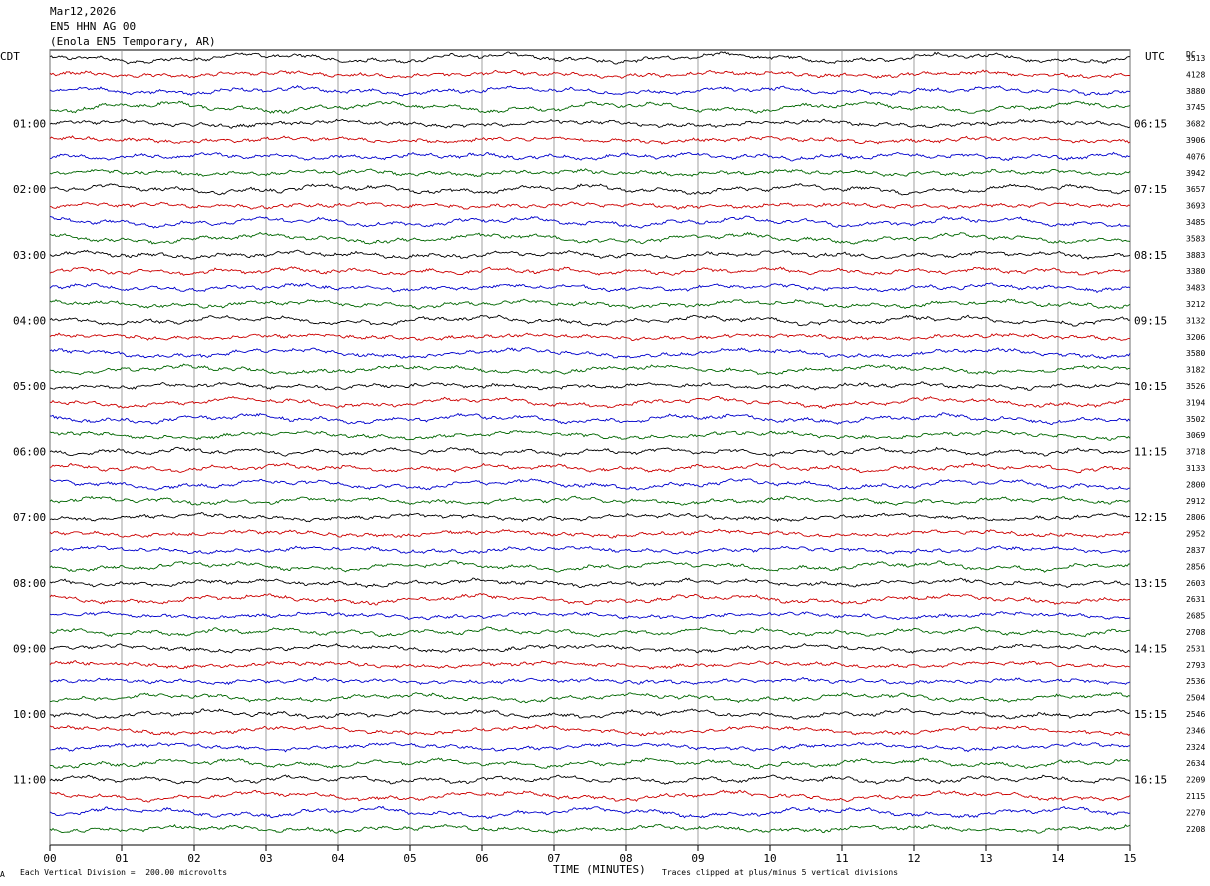  I want to click on dc-offset-label: 2346, so click(1195, 730).